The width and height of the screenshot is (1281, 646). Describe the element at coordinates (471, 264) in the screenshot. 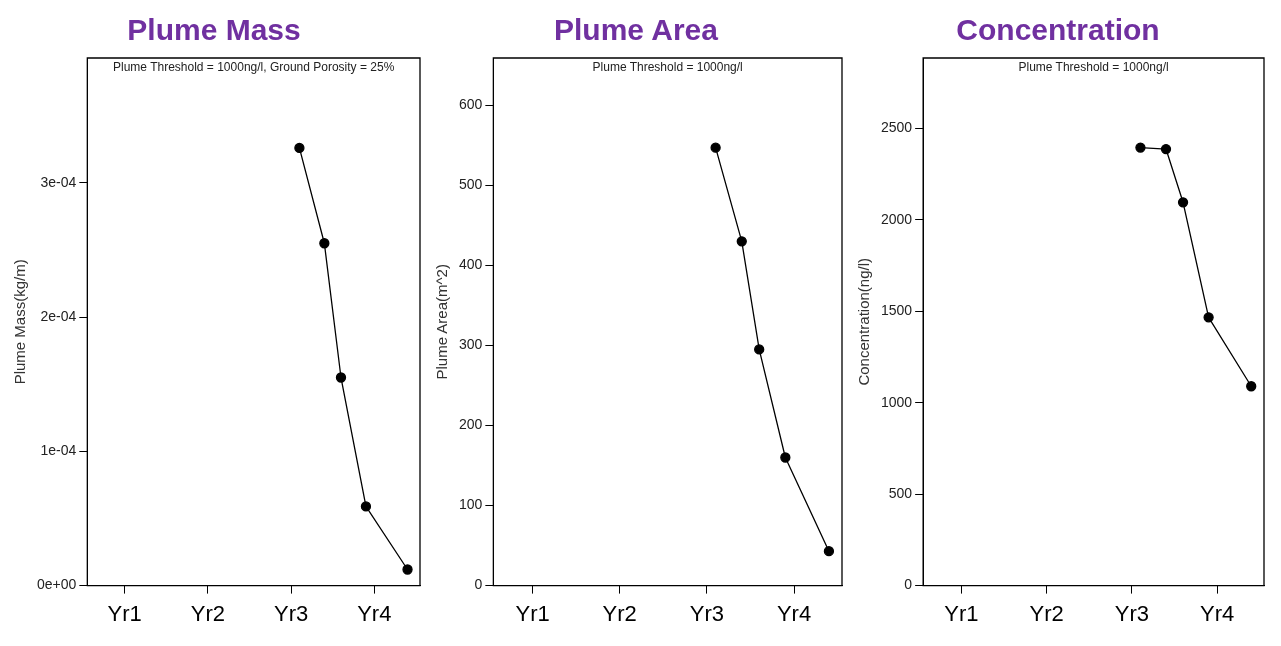

I see `y-tick-label: 400` at that location.